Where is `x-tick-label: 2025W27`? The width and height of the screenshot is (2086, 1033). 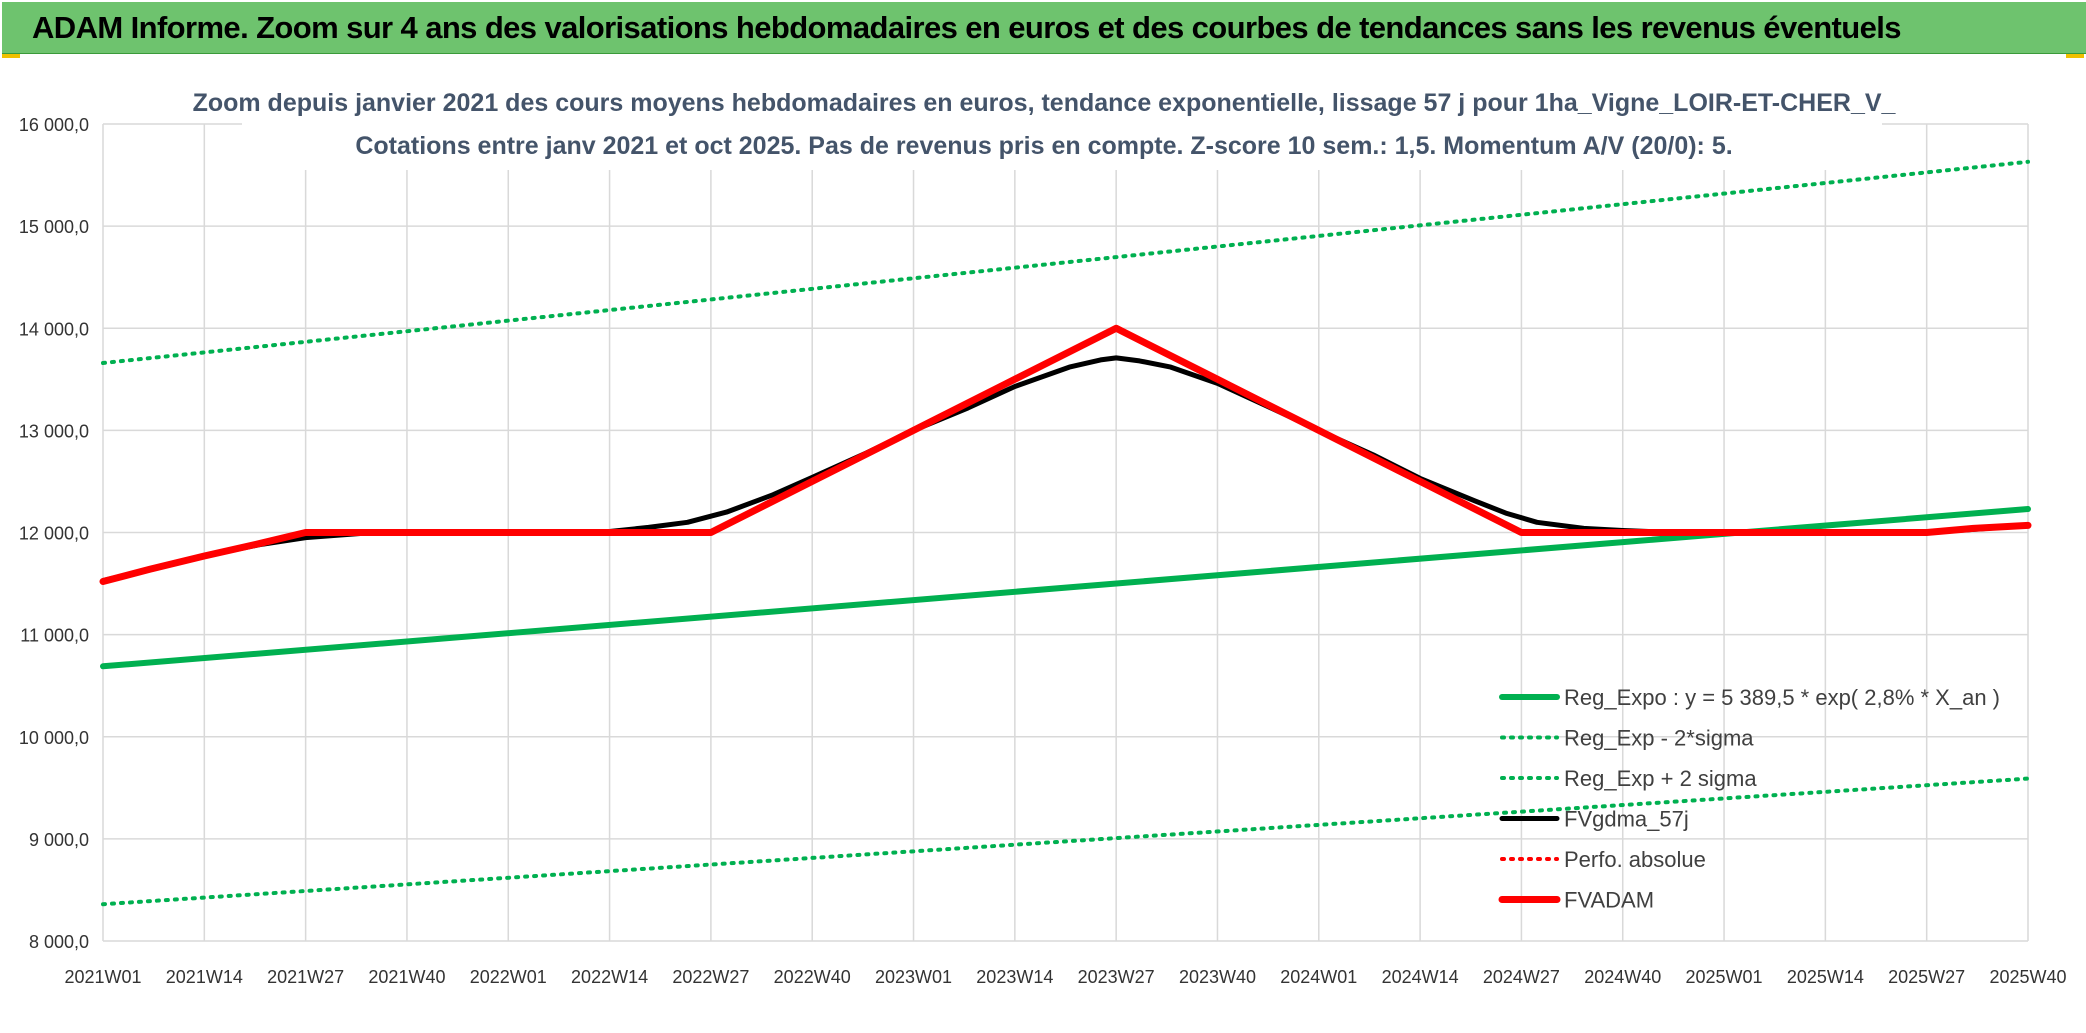 x-tick-label: 2025W27 is located at coordinates (1926, 977).